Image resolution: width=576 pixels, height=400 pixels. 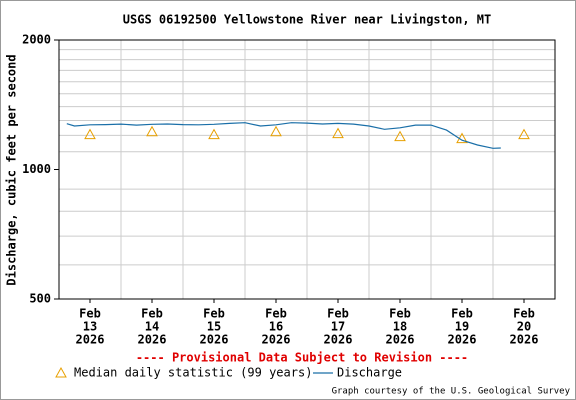 What do you see at coordinates (193, 373) in the screenshot?
I see `legend-label: Median daily statistic (99 years)` at bounding box center [193, 373].